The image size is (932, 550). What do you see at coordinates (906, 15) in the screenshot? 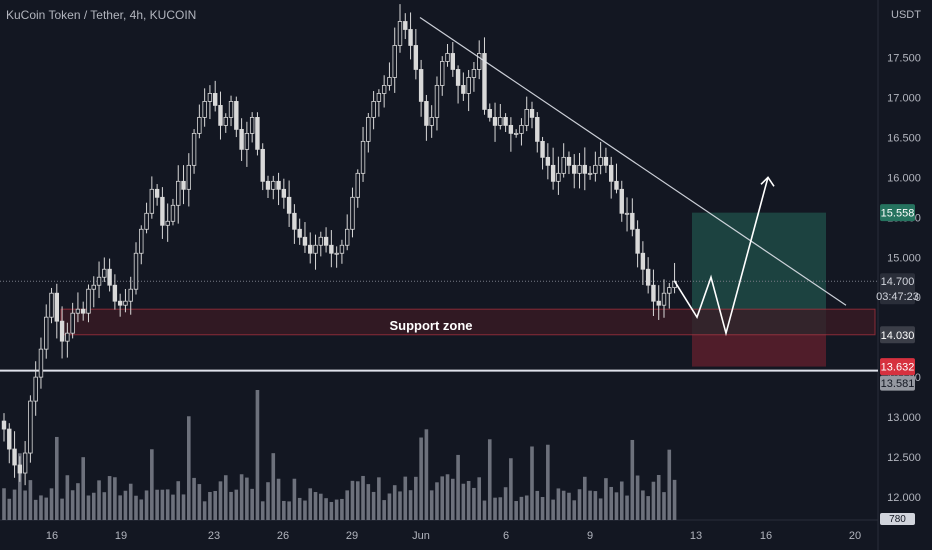
I see `axis-unit-label: USDT` at bounding box center [906, 15].